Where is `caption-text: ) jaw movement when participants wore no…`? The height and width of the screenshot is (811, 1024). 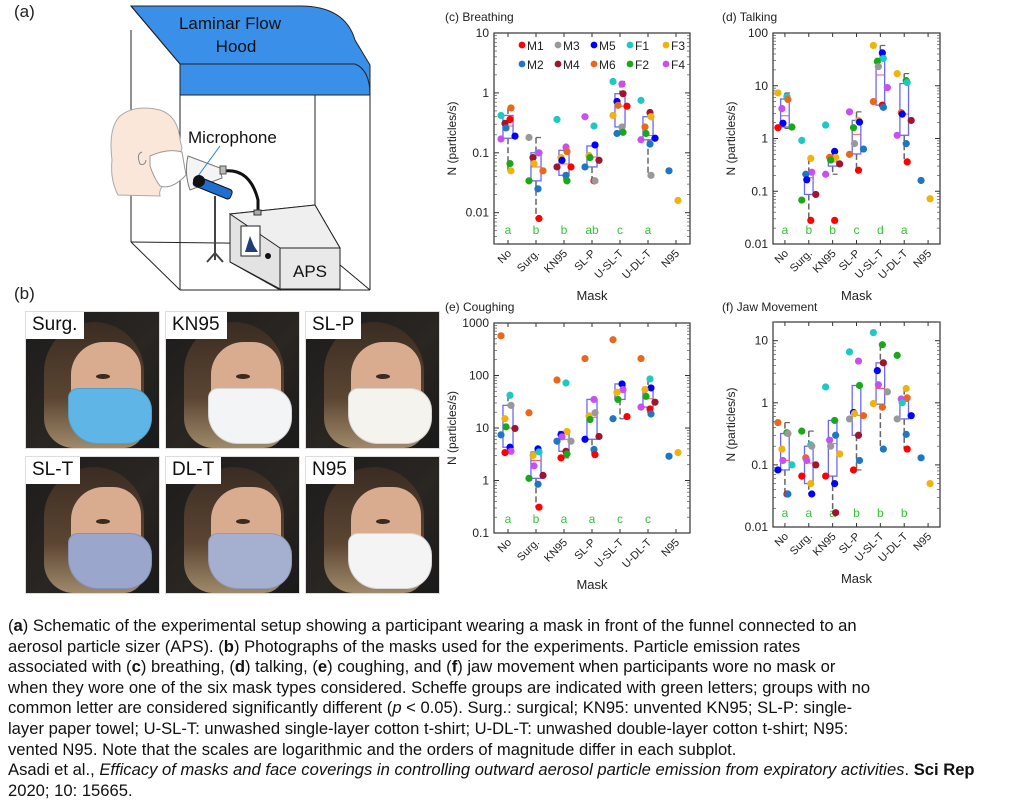
caption-text: ) jaw movement when participants wore no… is located at coordinates (646, 667).